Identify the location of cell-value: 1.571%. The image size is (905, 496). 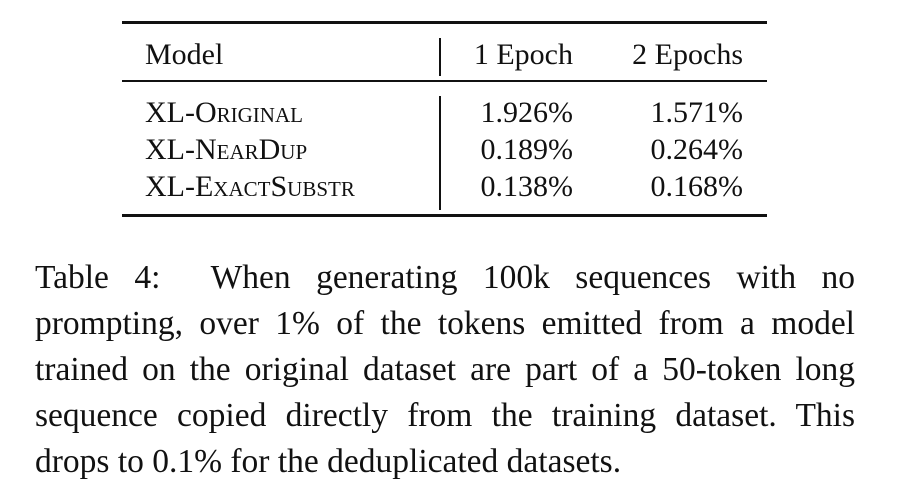
(697, 112).